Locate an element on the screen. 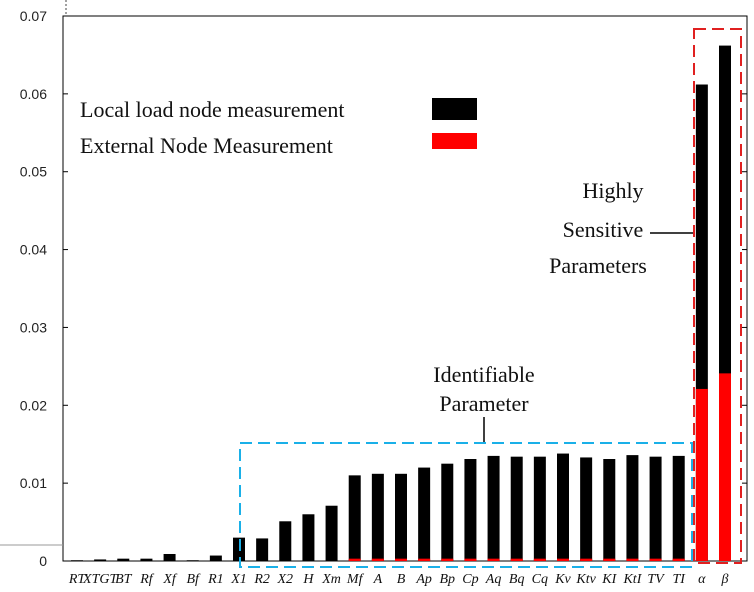 The image size is (754, 592). x-category-label: Cq is located at coordinates (540, 579).